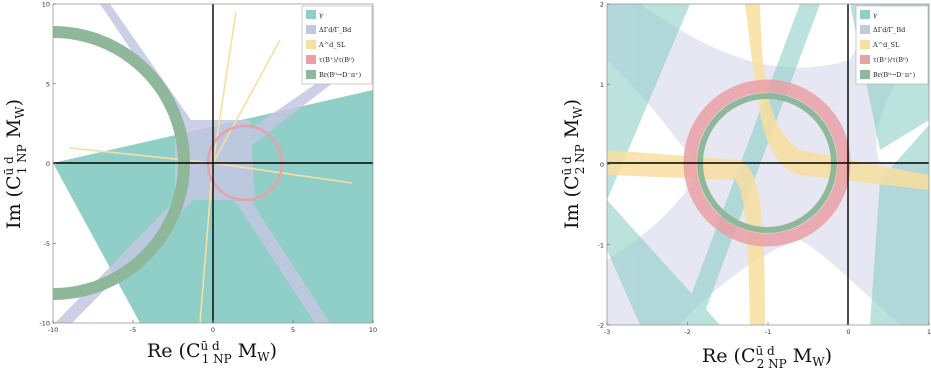 The height and width of the screenshot is (379, 931). What do you see at coordinates (321, 15) in the screenshot?
I see `left-legend-label: γ` at bounding box center [321, 15].